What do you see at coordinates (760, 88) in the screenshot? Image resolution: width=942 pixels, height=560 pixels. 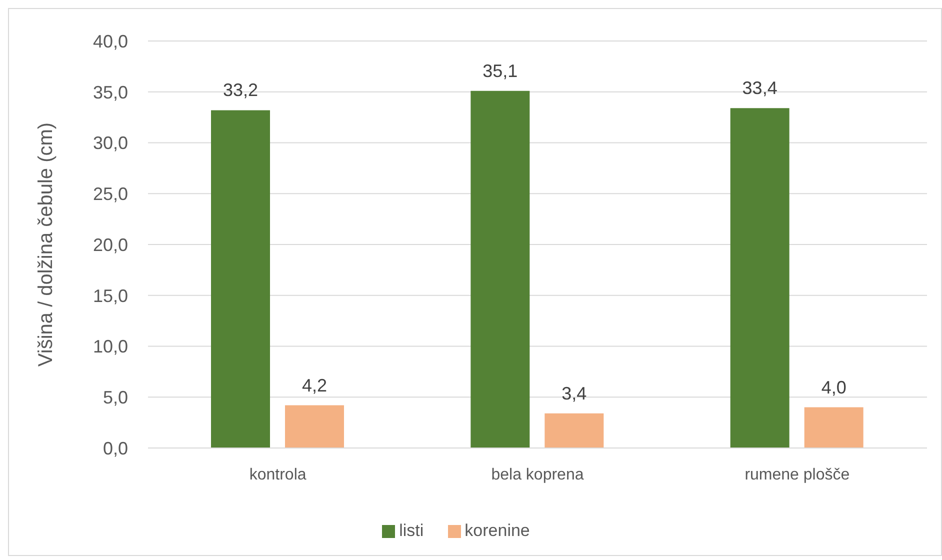 I see `data-label: 33,4` at bounding box center [760, 88].